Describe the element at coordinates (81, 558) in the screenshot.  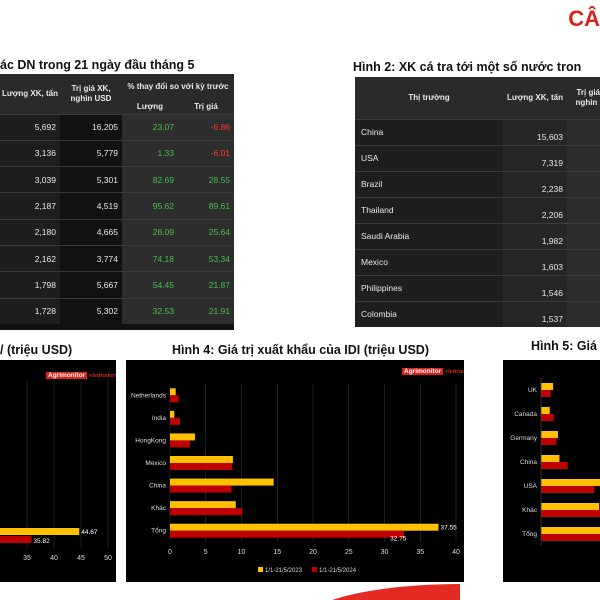
I see `chart3-x-tick: 45` at that location.